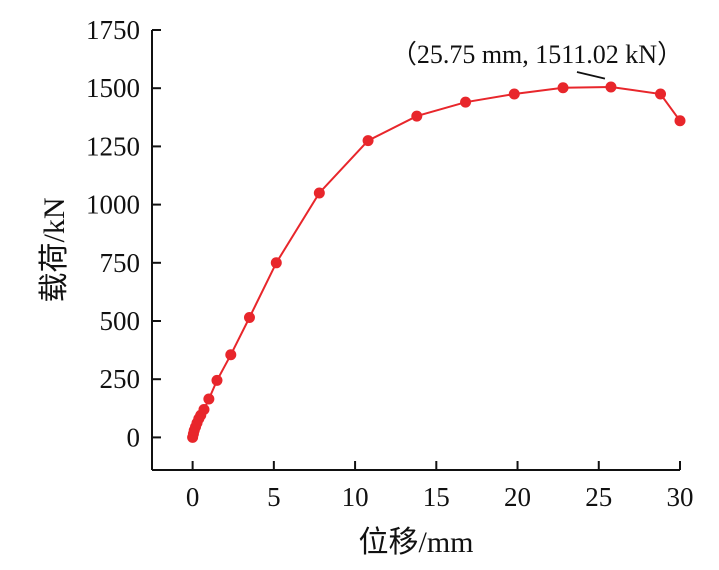 The width and height of the screenshot is (719, 570). What do you see at coordinates (274, 497) in the screenshot?
I see `x-tick-label: 5` at bounding box center [274, 497].